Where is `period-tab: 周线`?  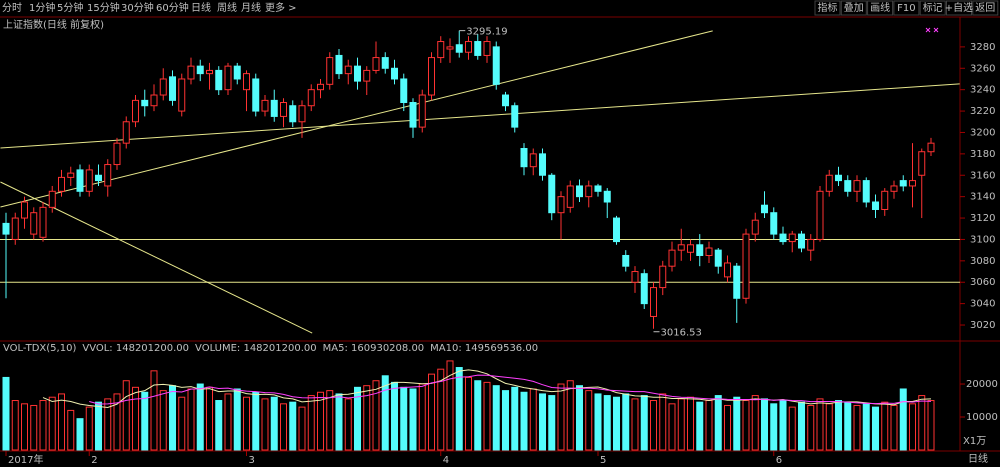 period-tab: 周线 is located at coordinates (227, 7).